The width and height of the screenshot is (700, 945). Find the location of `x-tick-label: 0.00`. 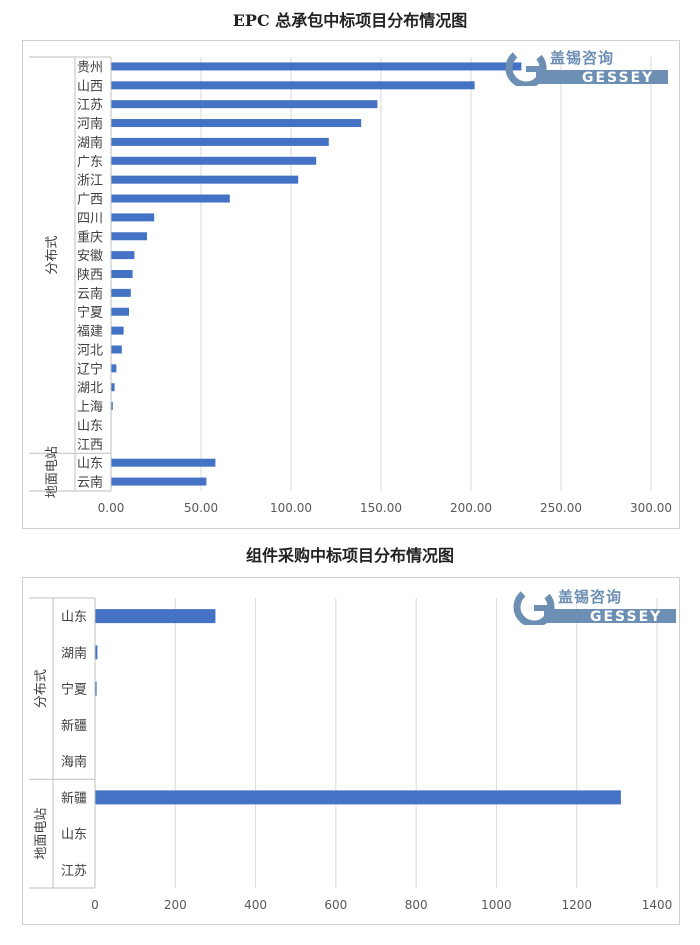

x-tick-label: 0.00 is located at coordinates (111, 508).